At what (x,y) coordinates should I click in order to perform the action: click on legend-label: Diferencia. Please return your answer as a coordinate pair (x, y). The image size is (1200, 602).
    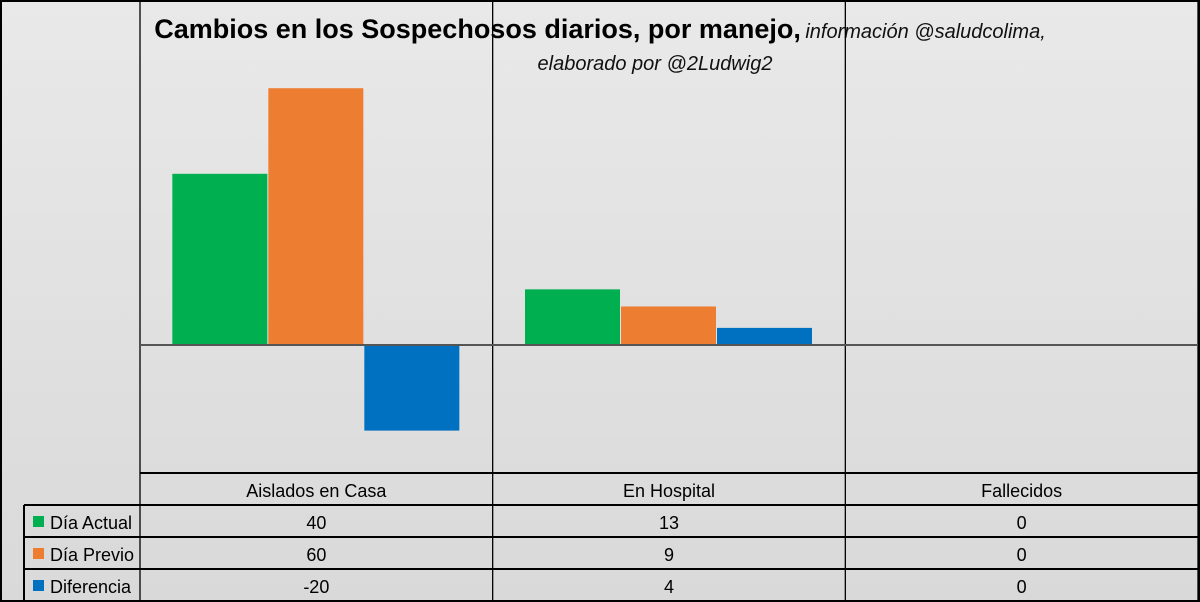
    Looking at the image, I should click on (91, 587).